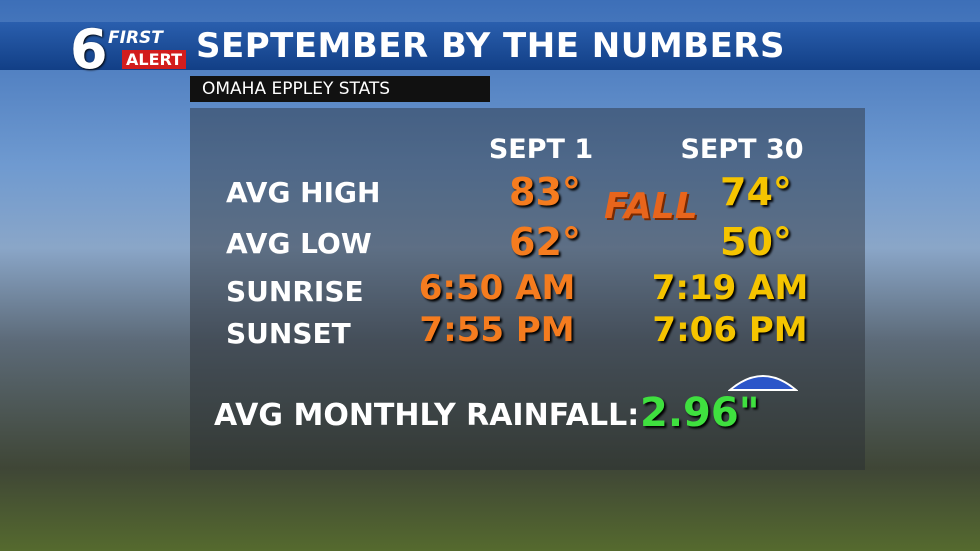 The image size is (980, 551). Describe the element at coordinates (497, 288) in the screenshot. I see `value: 6:50 AM` at that location.